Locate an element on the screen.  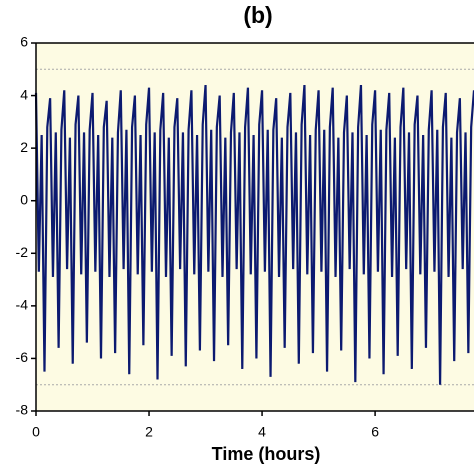
x-axis-label: Time (hours) is located at coordinates (266, 454).